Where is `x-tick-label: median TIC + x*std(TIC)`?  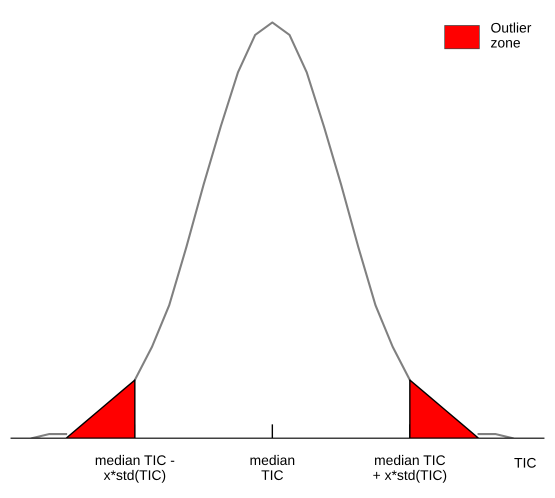 x-tick-label: median TIC + x*std(TIC) is located at coordinates (409, 468).